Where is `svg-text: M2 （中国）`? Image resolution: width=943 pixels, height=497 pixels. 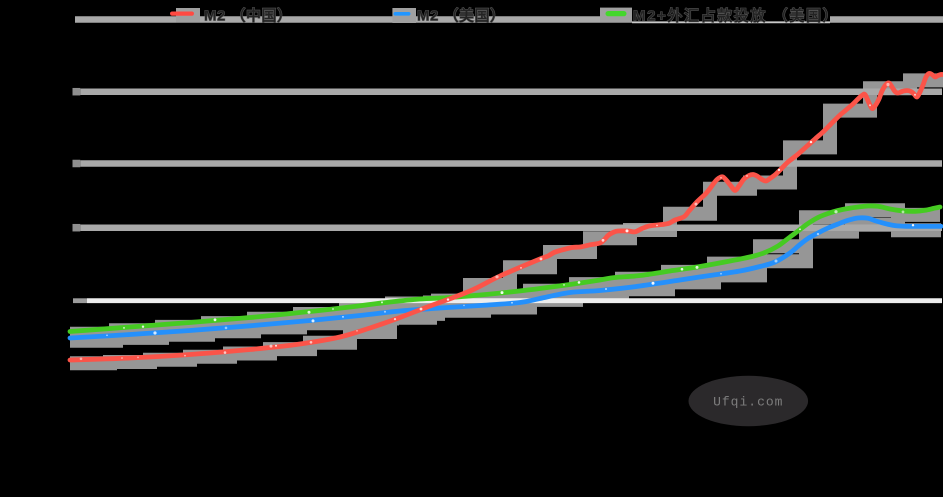 svg-text: M2 （中国） is located at coordinates (248, 16).